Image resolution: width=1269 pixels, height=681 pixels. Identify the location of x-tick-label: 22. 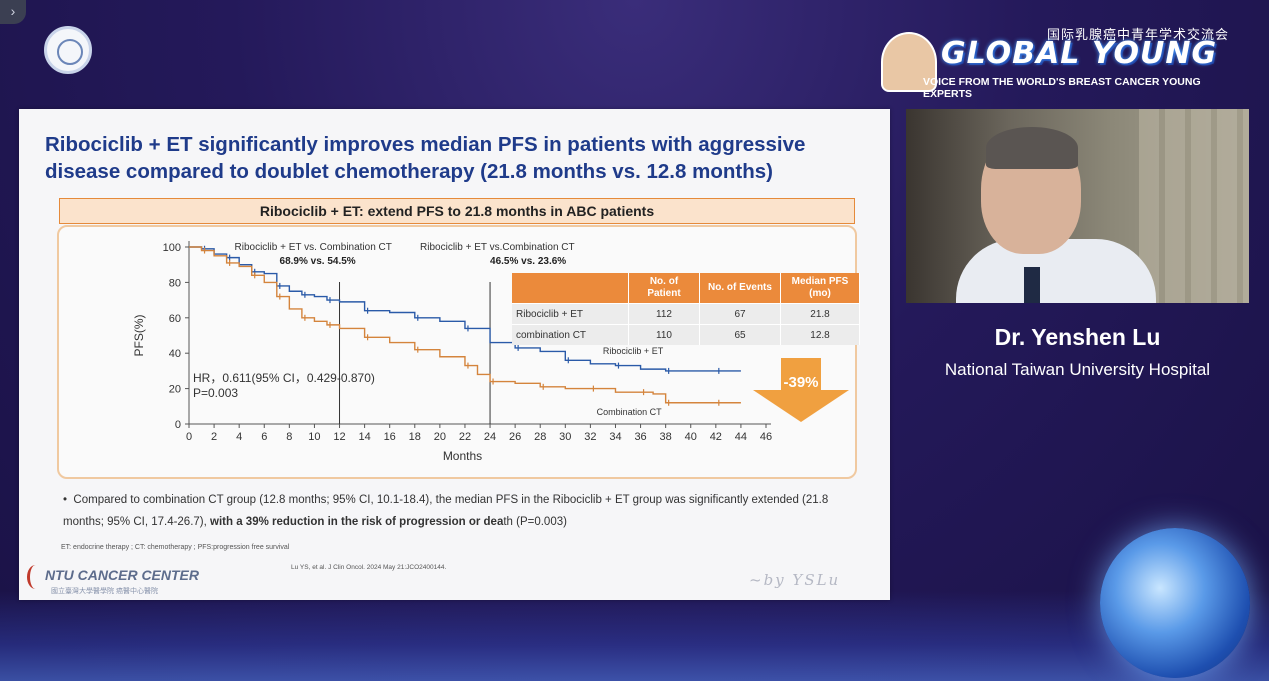
(465, 437).